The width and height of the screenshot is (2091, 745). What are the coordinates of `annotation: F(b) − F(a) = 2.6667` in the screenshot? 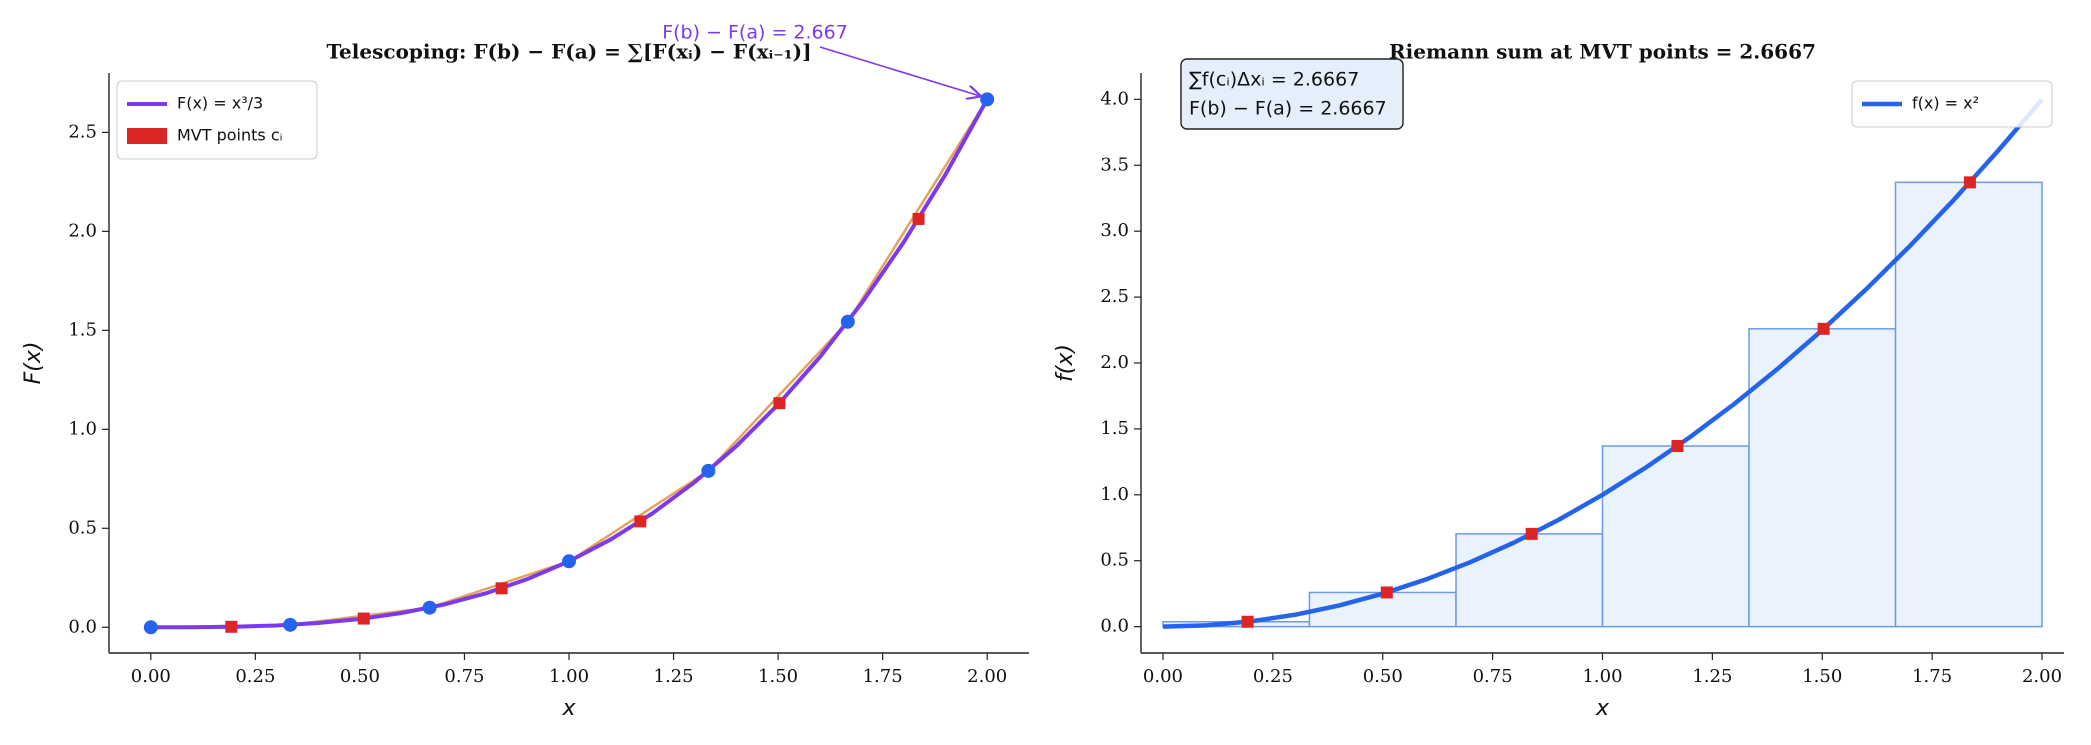 It's located at (1288, 109).